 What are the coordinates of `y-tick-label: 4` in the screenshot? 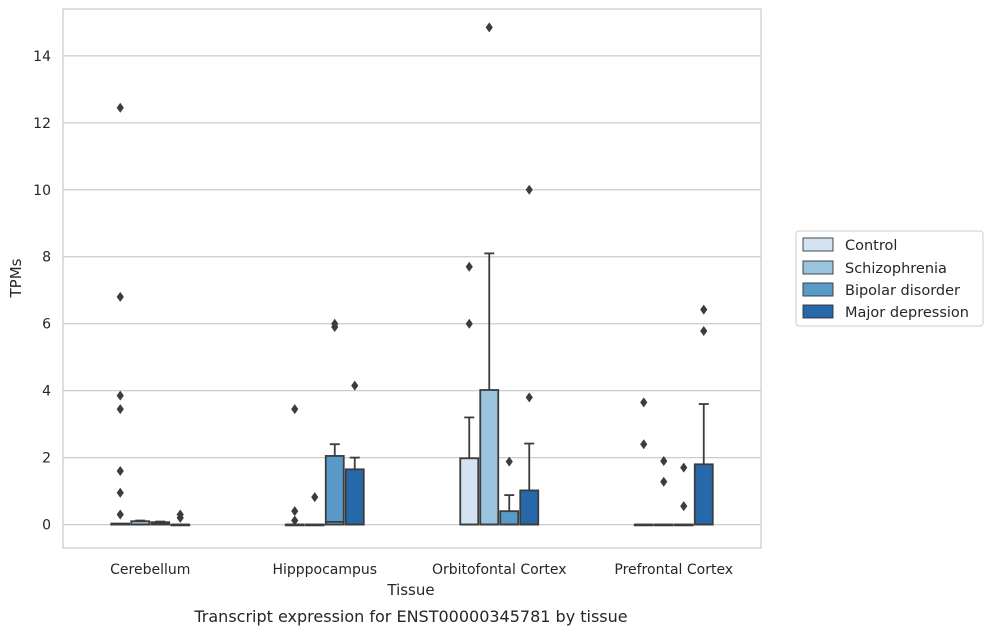 It's located at (46, 392).